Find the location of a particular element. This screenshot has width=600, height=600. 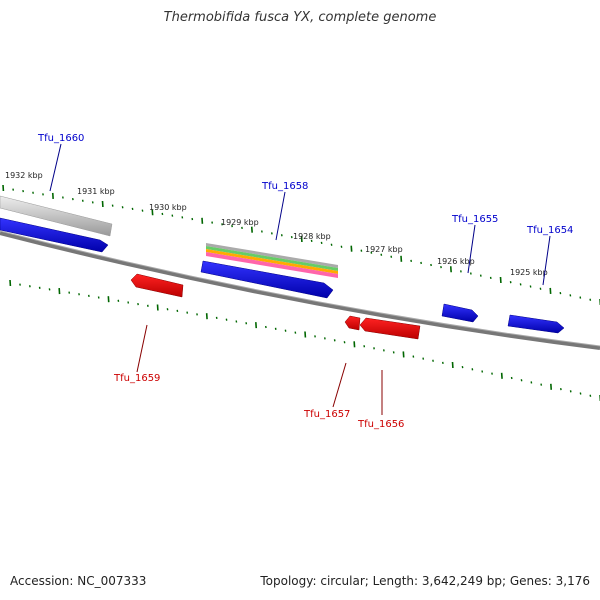

gene-tfu-1654-arrow is located at coordinates (536, 324).